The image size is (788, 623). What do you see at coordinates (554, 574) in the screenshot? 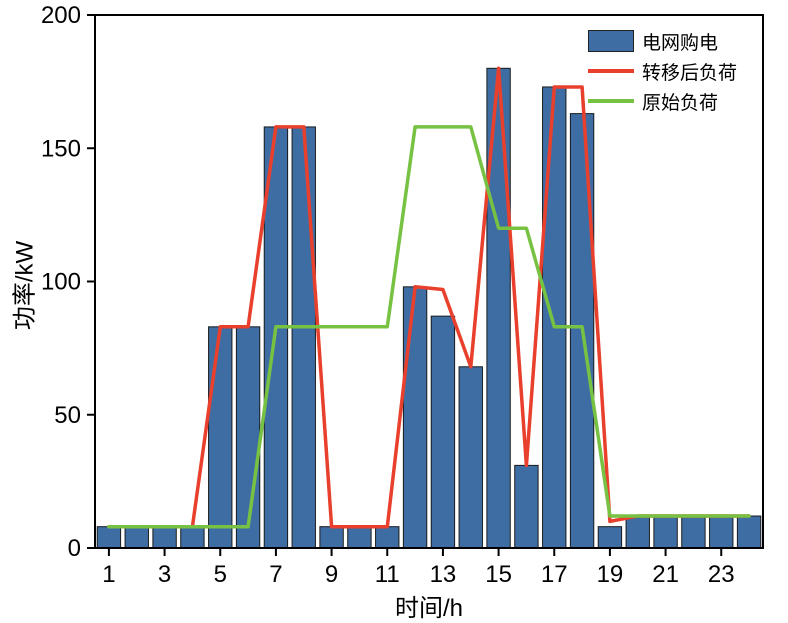
I see `x-tick-label: 17` at bounding box center [554, 574].